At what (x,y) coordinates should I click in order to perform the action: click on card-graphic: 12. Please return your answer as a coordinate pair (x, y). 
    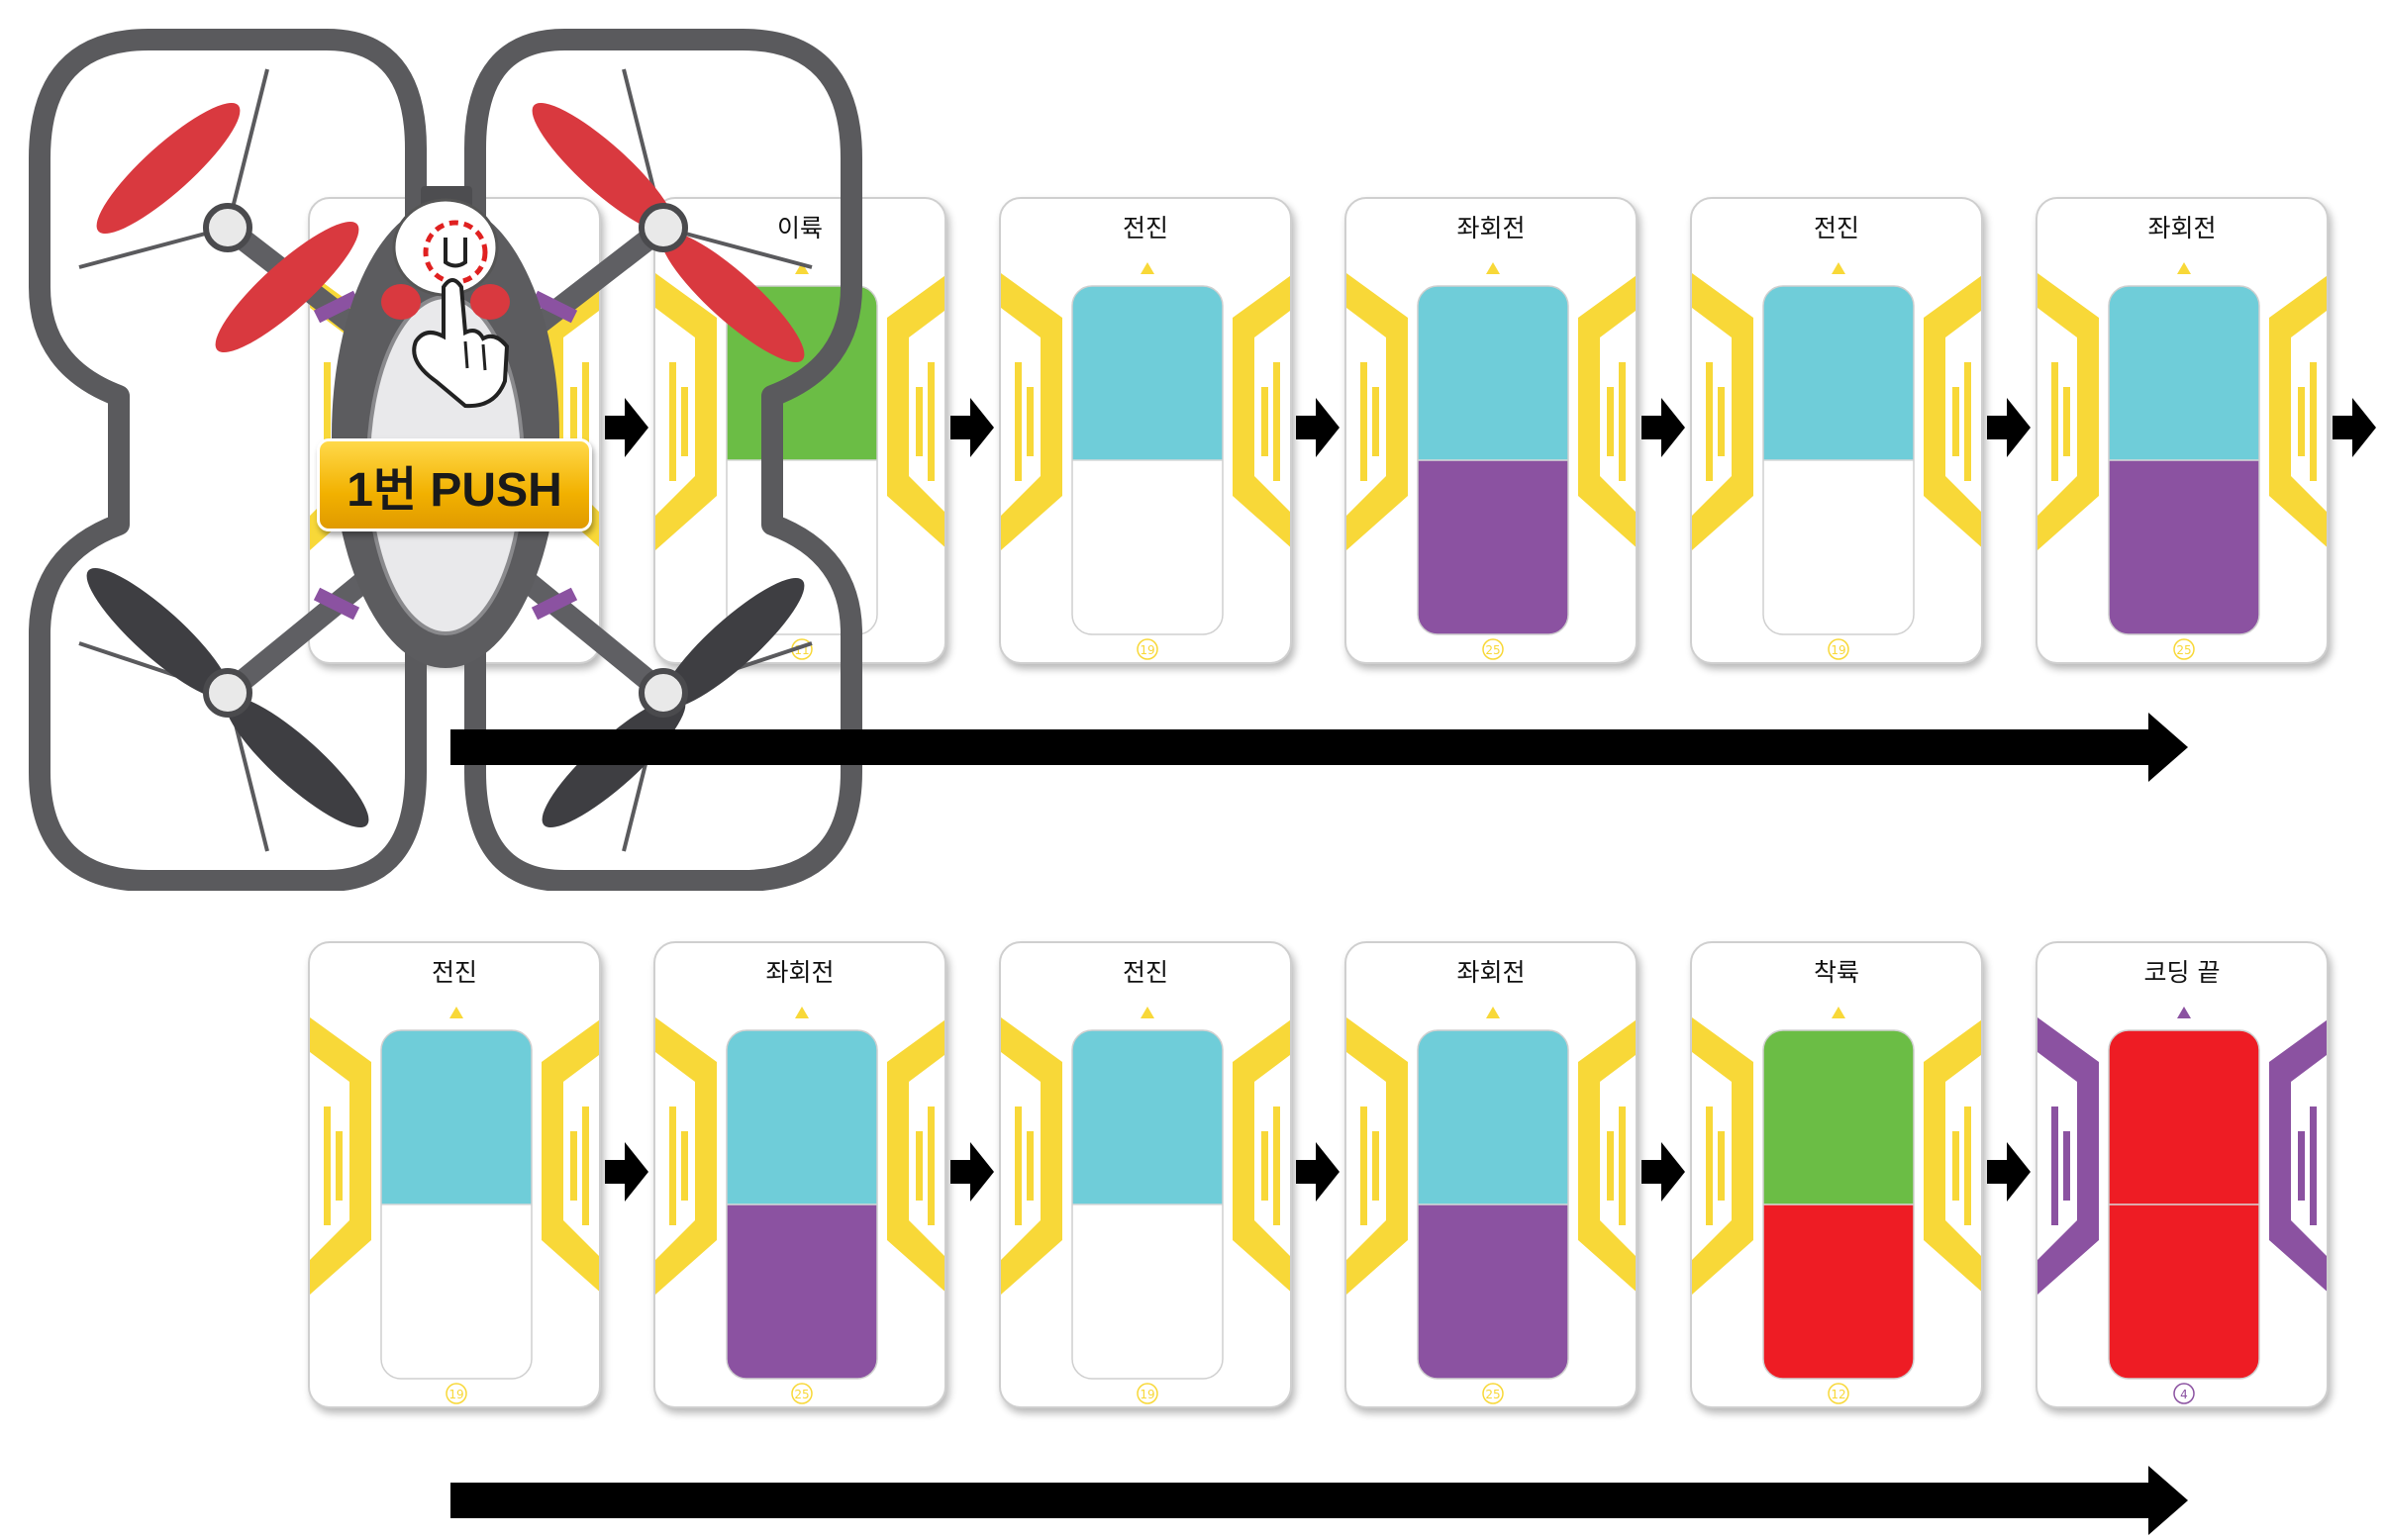
    Looking at the image, I should click on (1836, 1205).